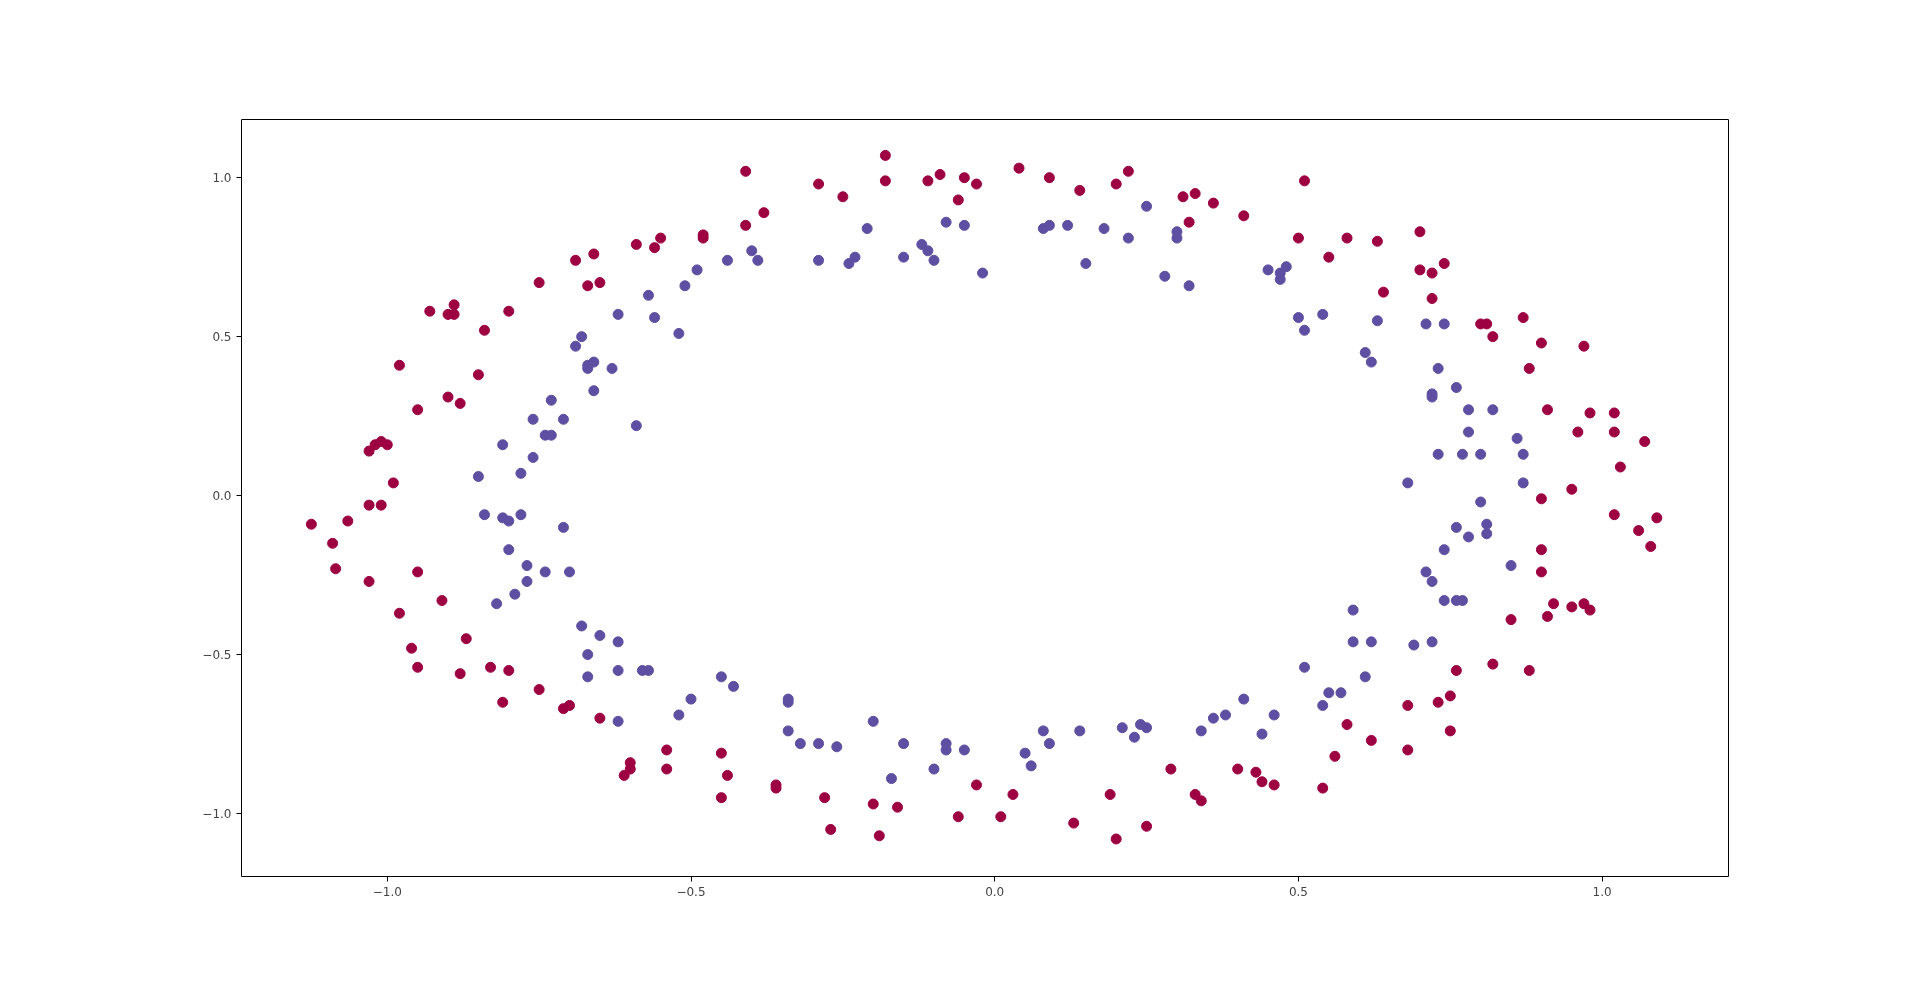  What do you see at coordinates (222, 496) in the screenshot?
I see `y-tick-label: 0.0` at bounding box center [222, 496].